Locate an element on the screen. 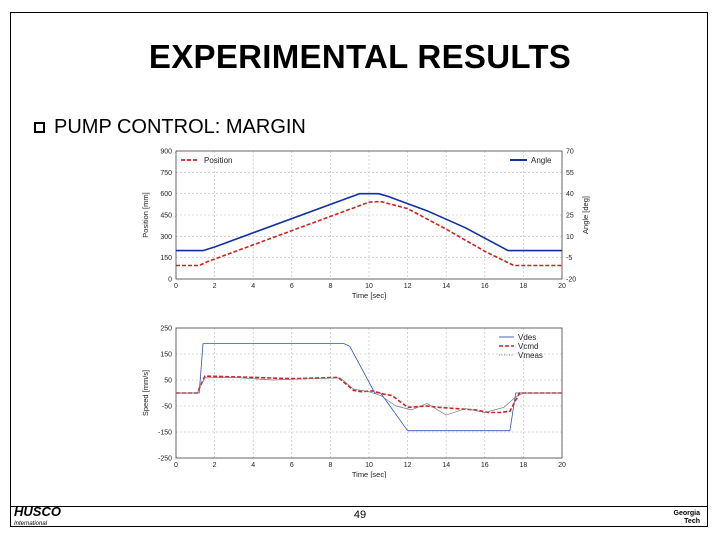 This screenshot has height=540, width=720. y2-tick-label: 40 is located at coordinates (570, 194).